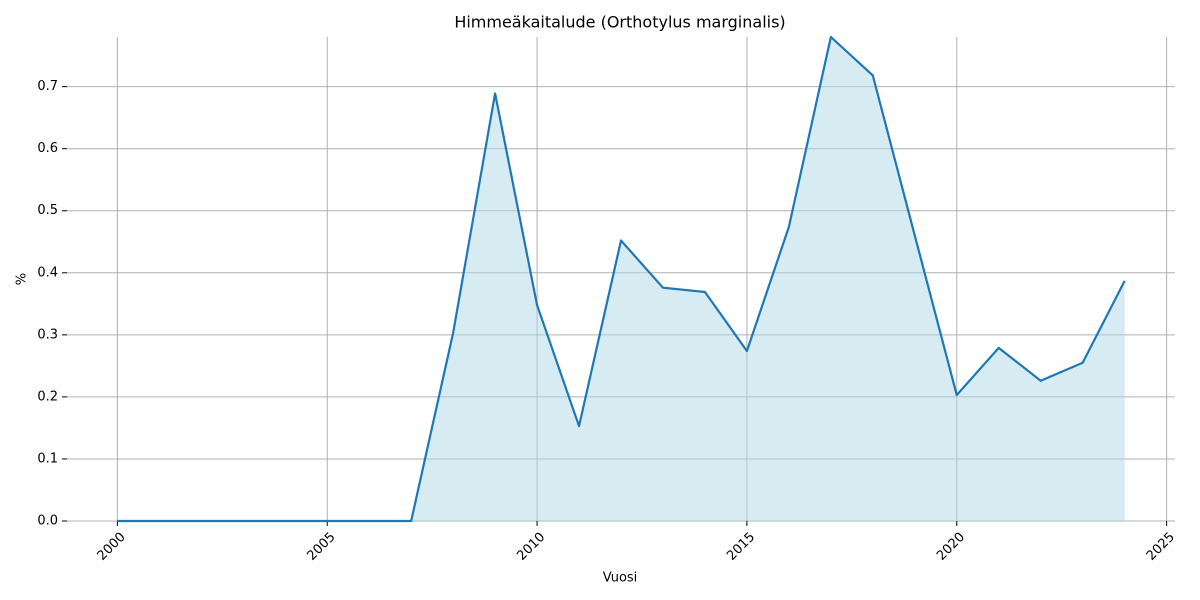  I want to click on x-tick-label: 2015, so click(741, 547).